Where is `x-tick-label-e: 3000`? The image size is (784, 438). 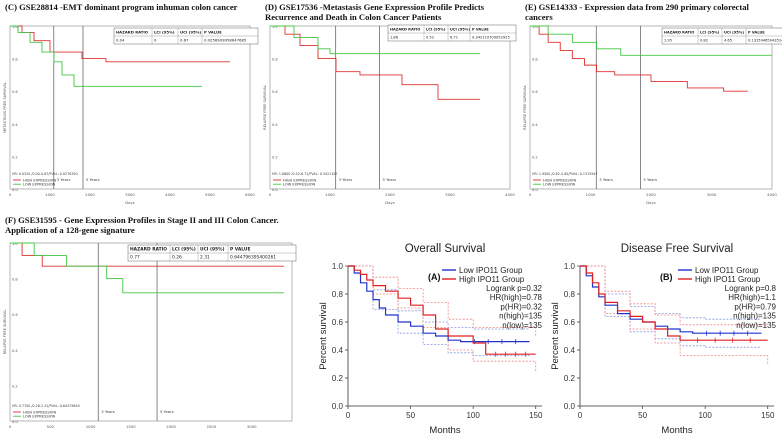
x-tick-label-e: 3000 is located at coordinates (712, 194).